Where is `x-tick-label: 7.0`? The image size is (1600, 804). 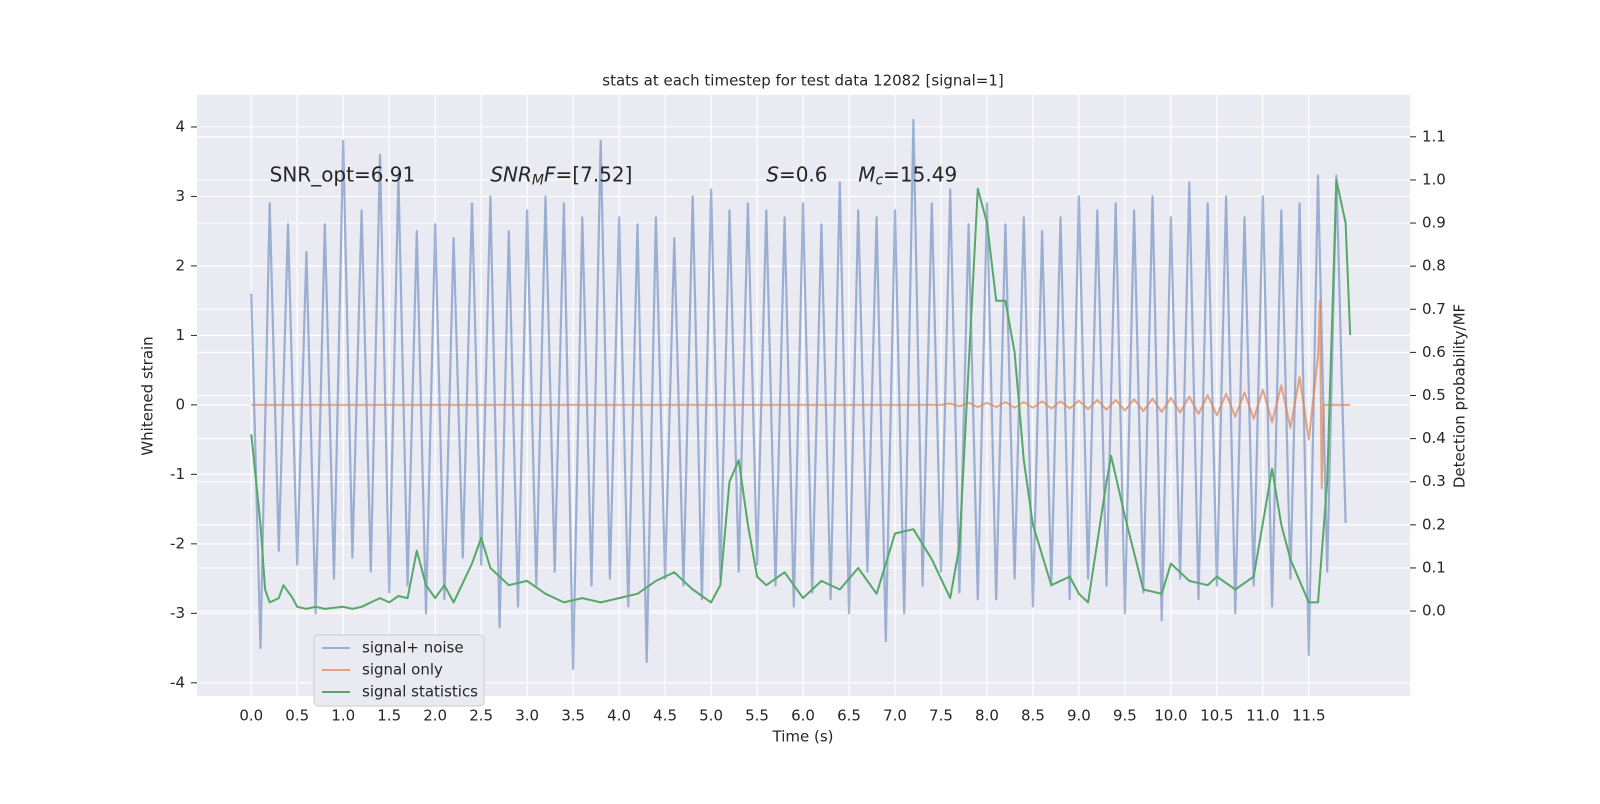 x-tick-label: 7.0 is located at coordinates (895, 716).